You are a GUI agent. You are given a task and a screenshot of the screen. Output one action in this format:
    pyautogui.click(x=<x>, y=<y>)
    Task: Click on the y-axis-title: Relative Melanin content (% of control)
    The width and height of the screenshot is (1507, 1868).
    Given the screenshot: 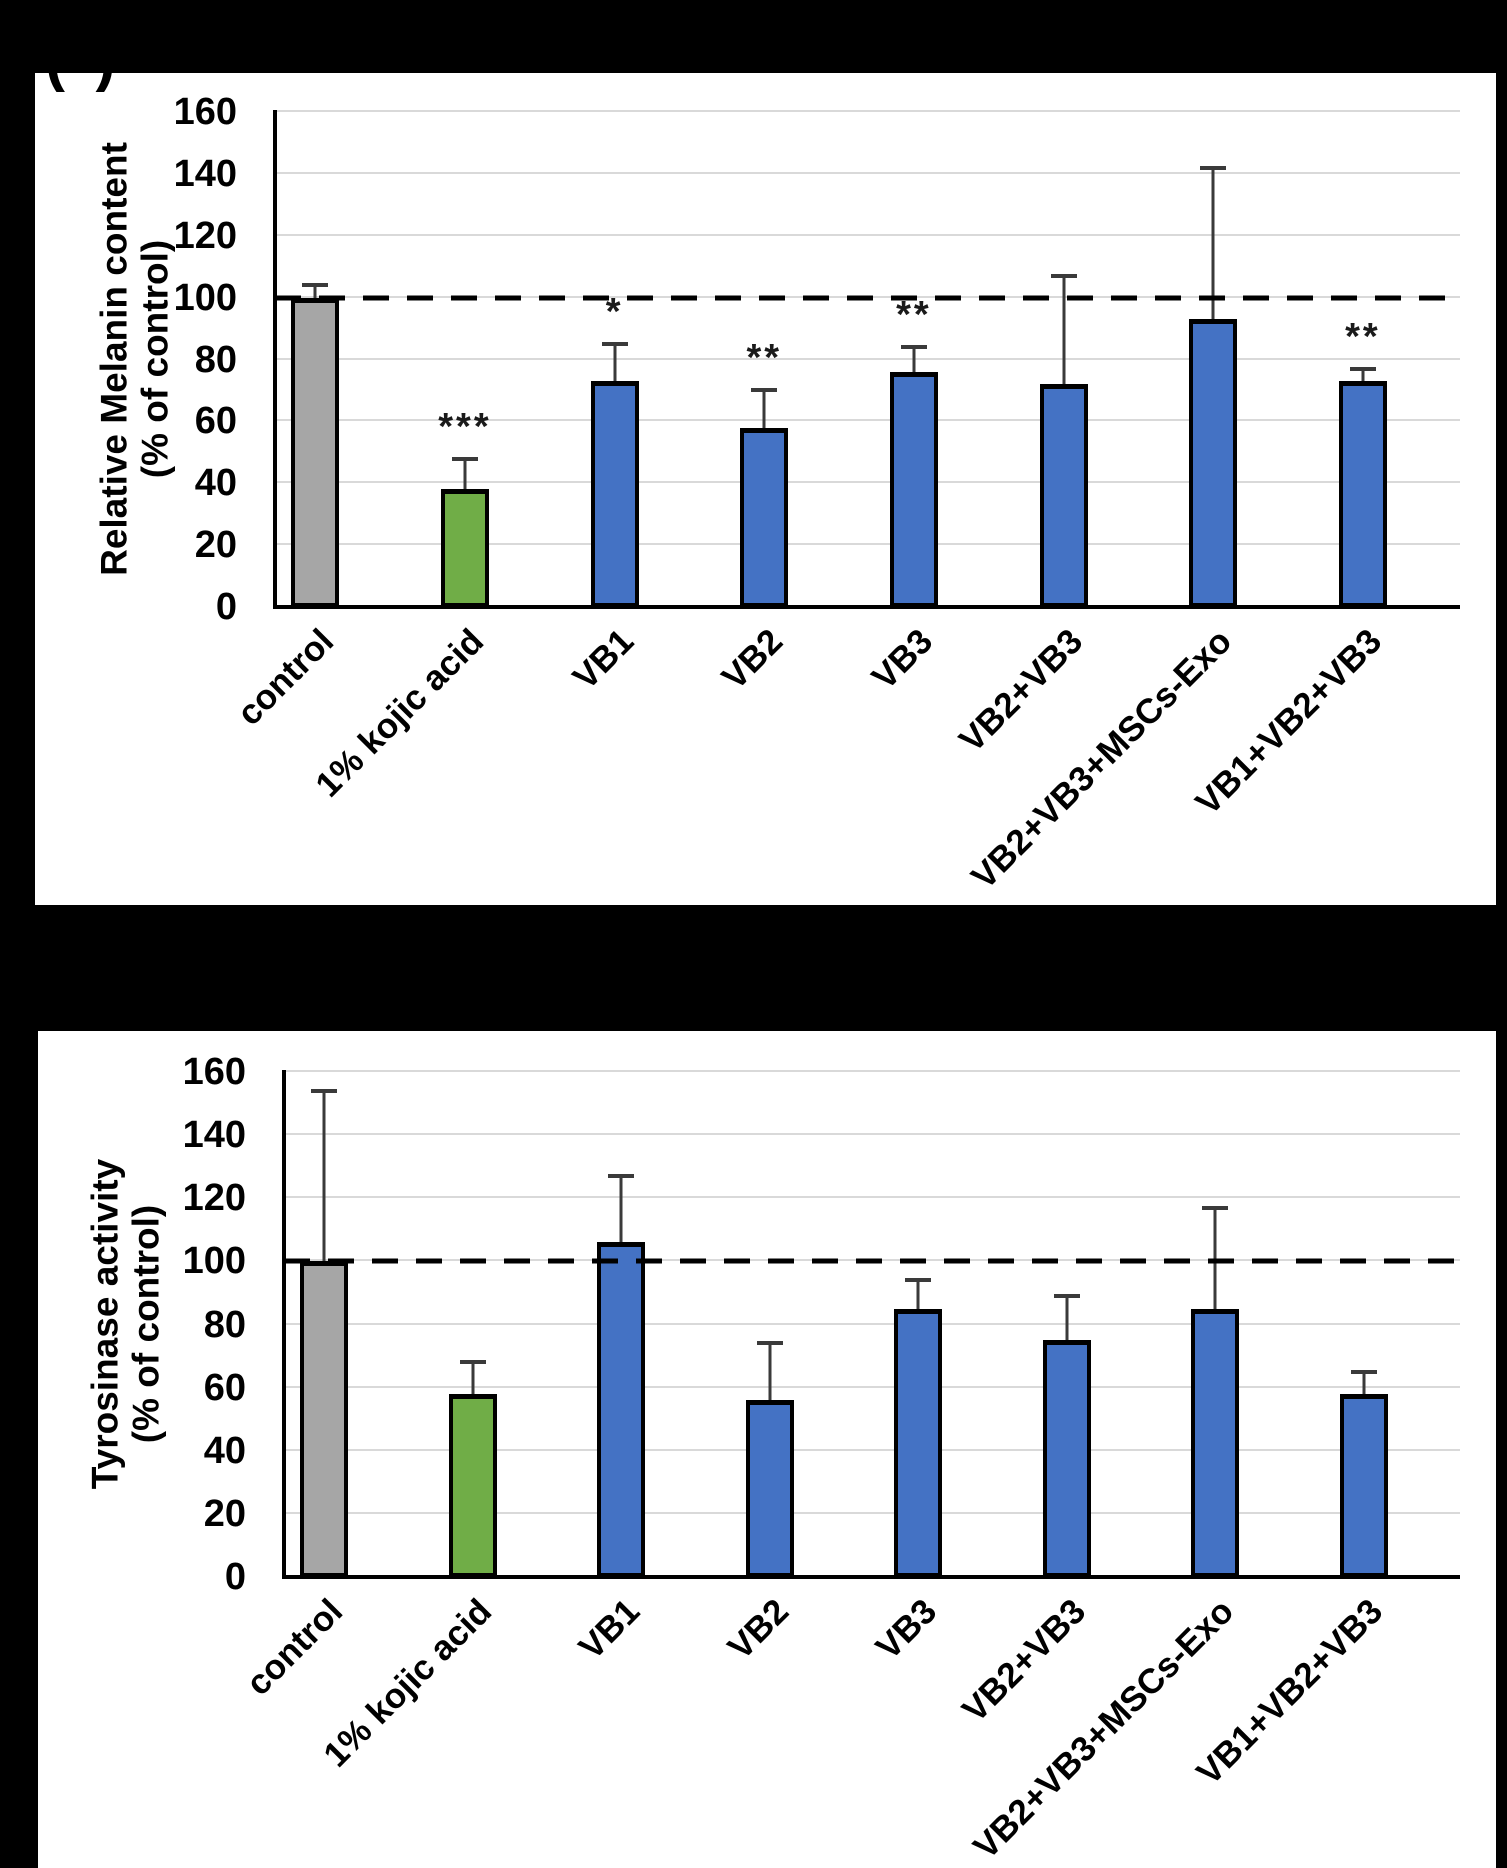 What is the action you would take?
    pyautogui.click(x=135, y=359)
    